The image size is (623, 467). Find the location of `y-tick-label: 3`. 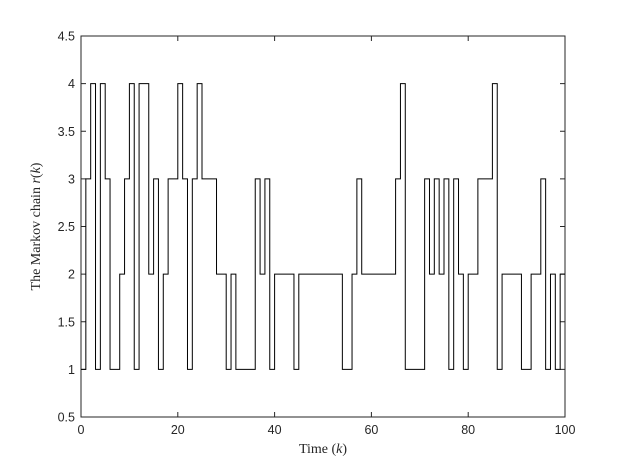

y-tick-label: 3 is located at coordinates (71, 179).